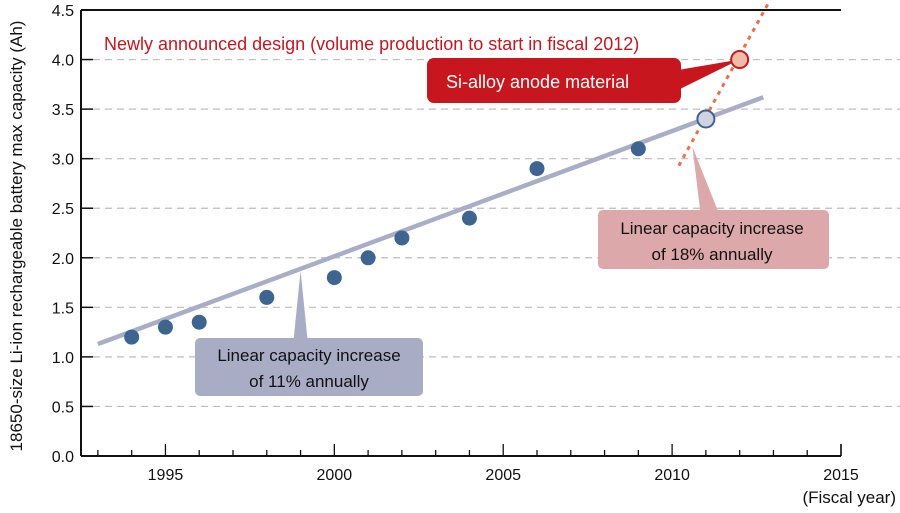  What do you see at coordinates (309, 381) in the screenshot?
I see `blue-callout-line-2: of 11% annually` at bounding box center [309, 381].